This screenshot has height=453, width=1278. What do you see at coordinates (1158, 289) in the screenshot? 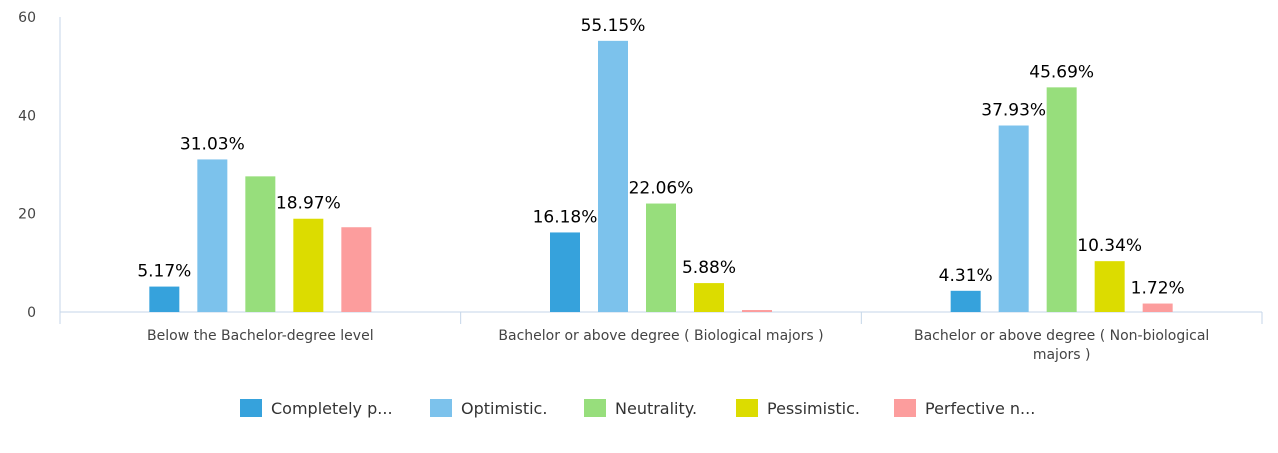
I see `data-label: 1.72%` at bounding box center [1158, 289].